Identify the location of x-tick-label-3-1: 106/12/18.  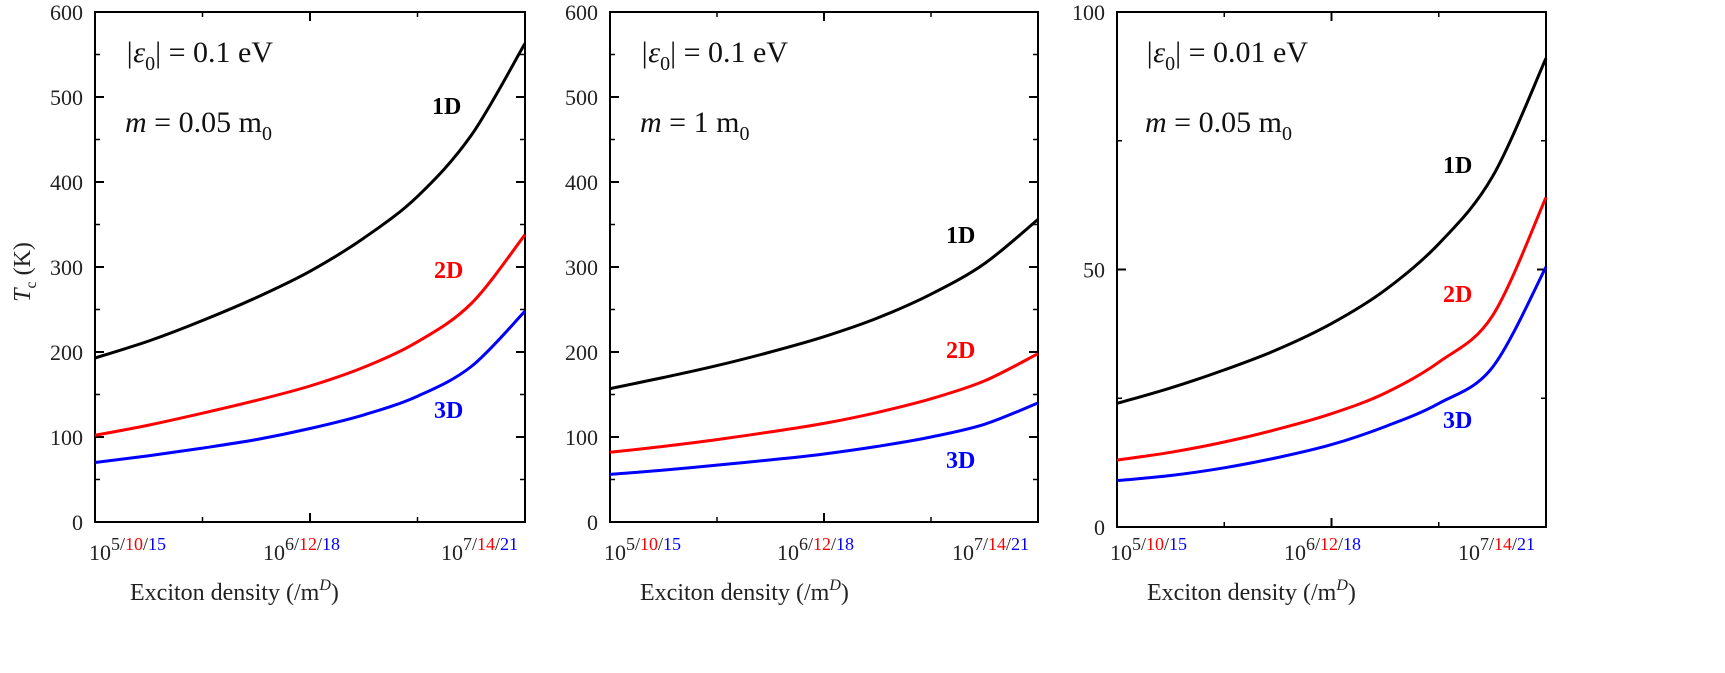
(1322, 549).